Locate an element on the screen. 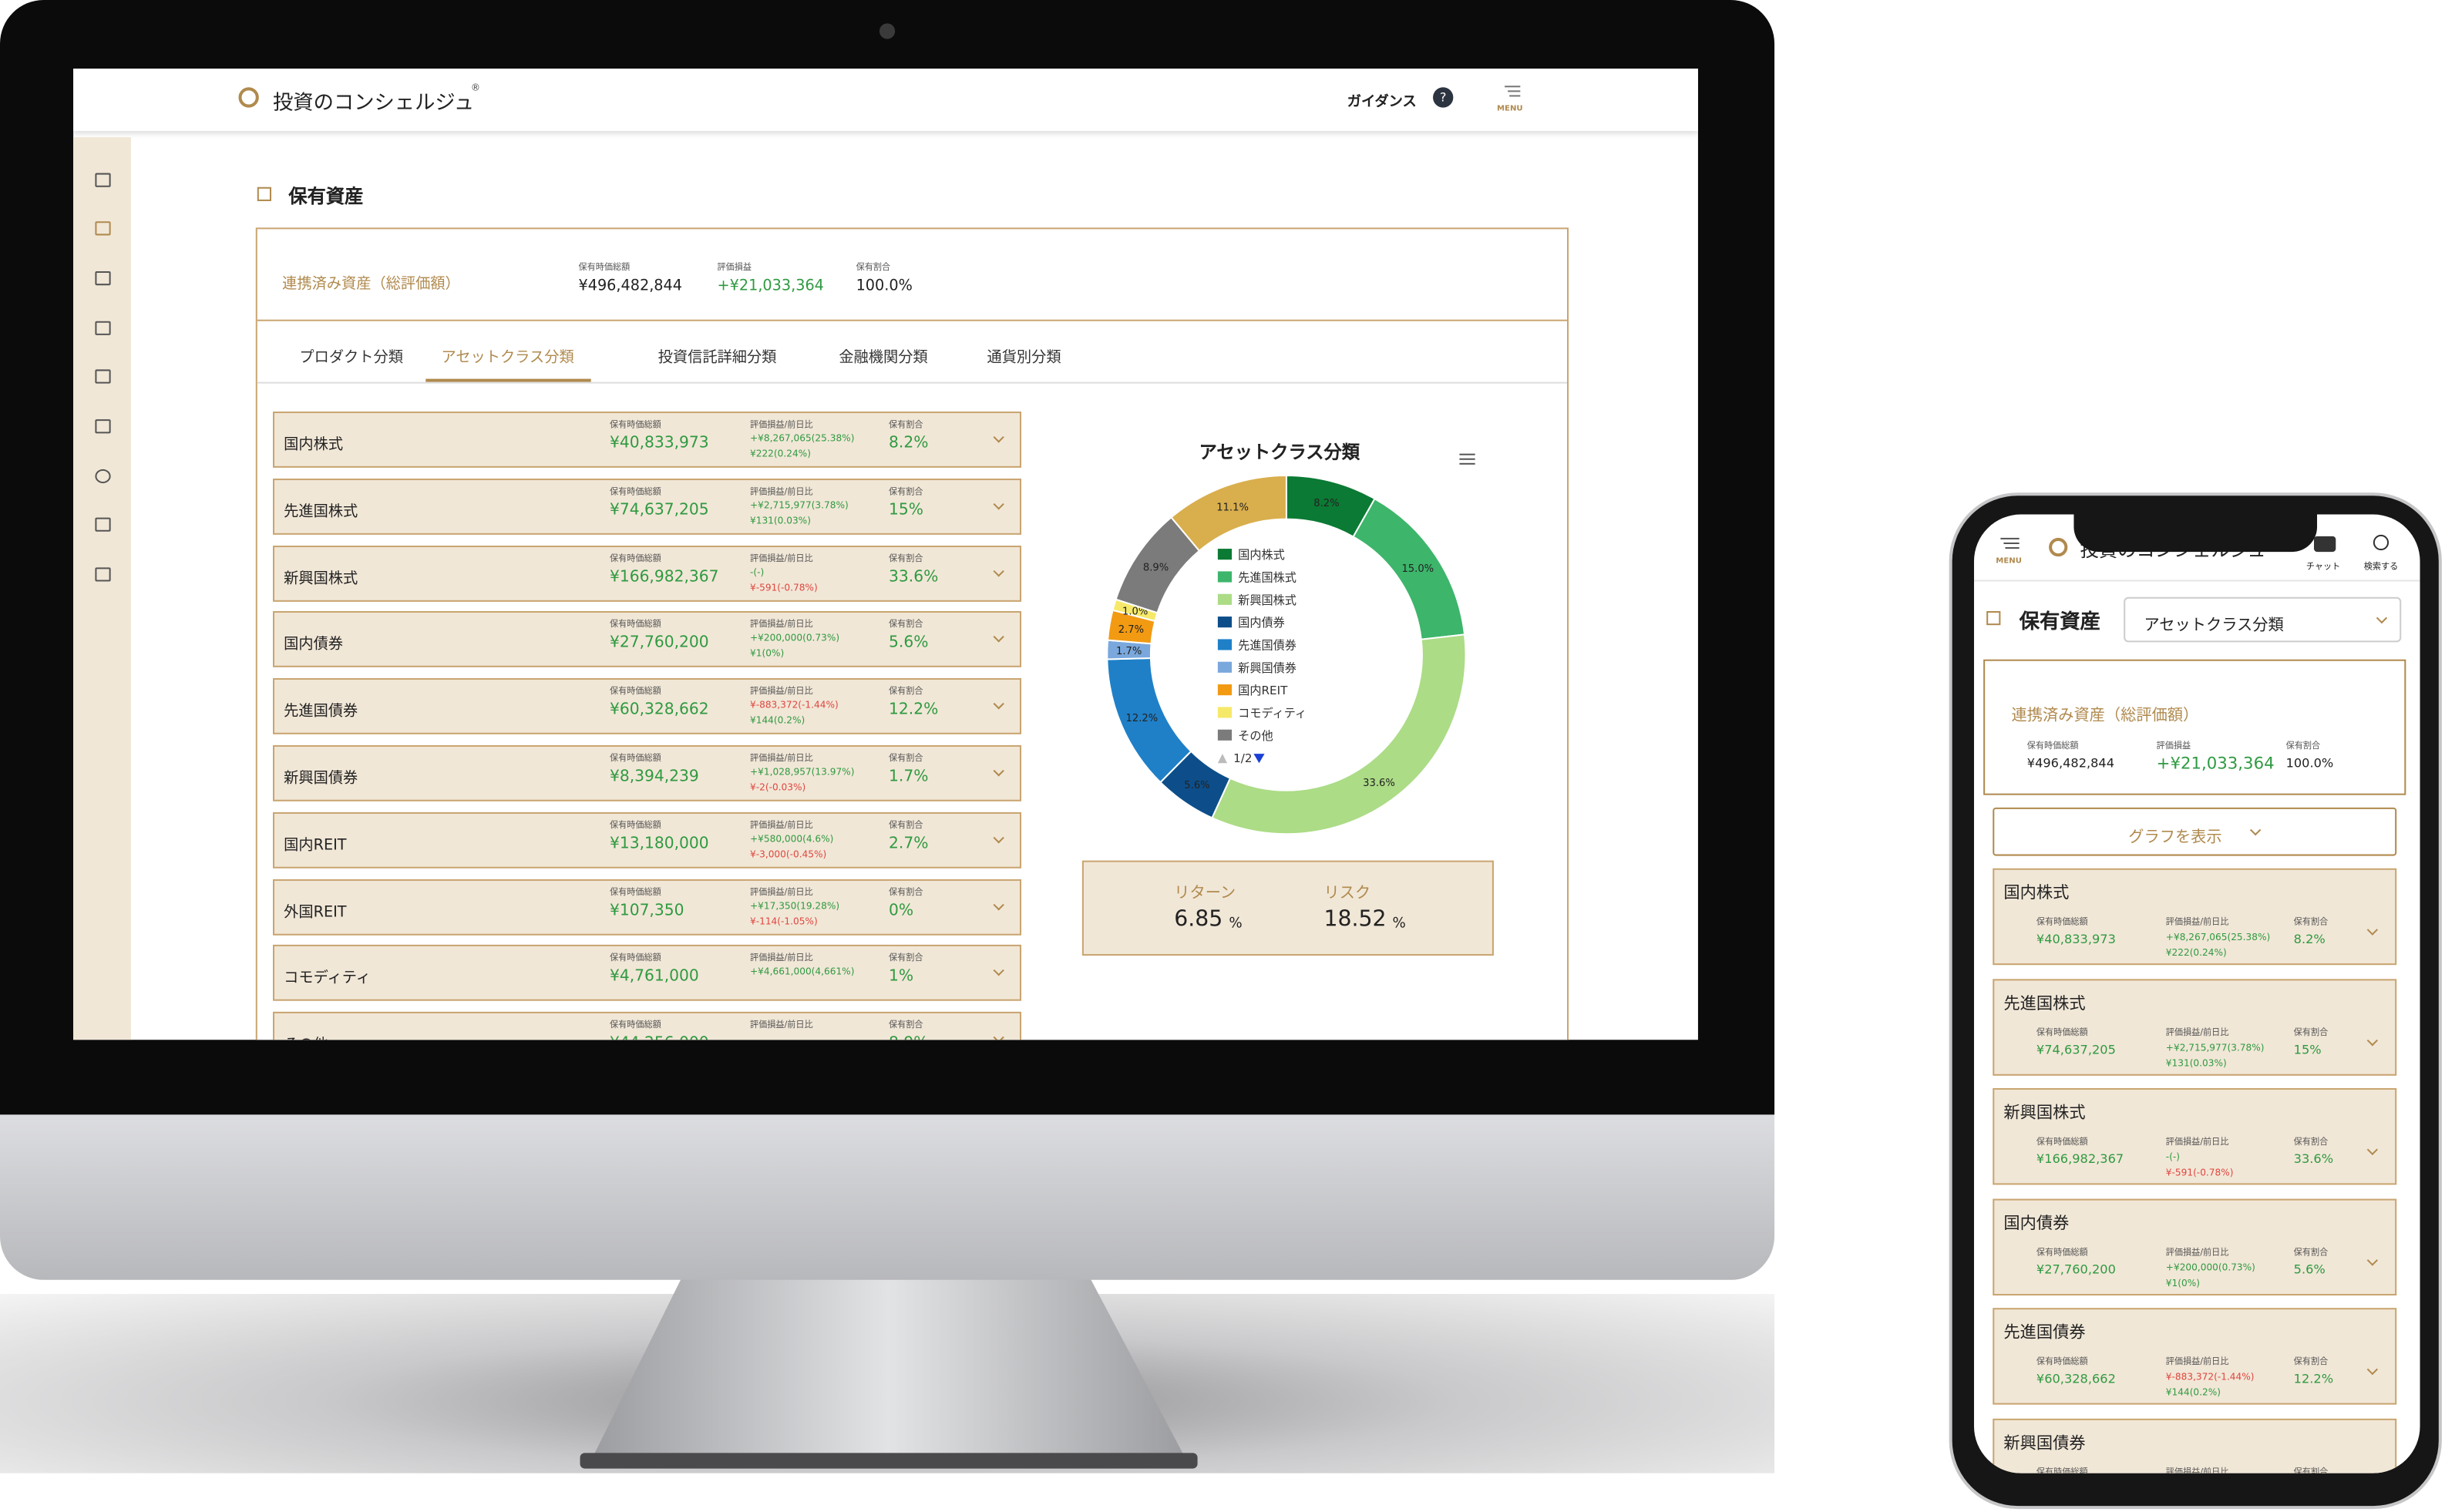  monitor-camera is located at coordinates (888, 31).